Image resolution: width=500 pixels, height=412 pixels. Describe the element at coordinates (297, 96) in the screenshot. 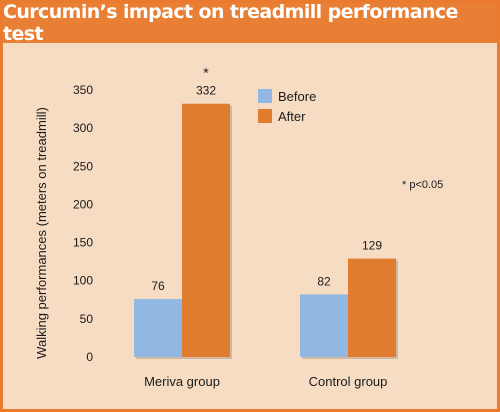

I see `legend-label-before: Before` at that location.